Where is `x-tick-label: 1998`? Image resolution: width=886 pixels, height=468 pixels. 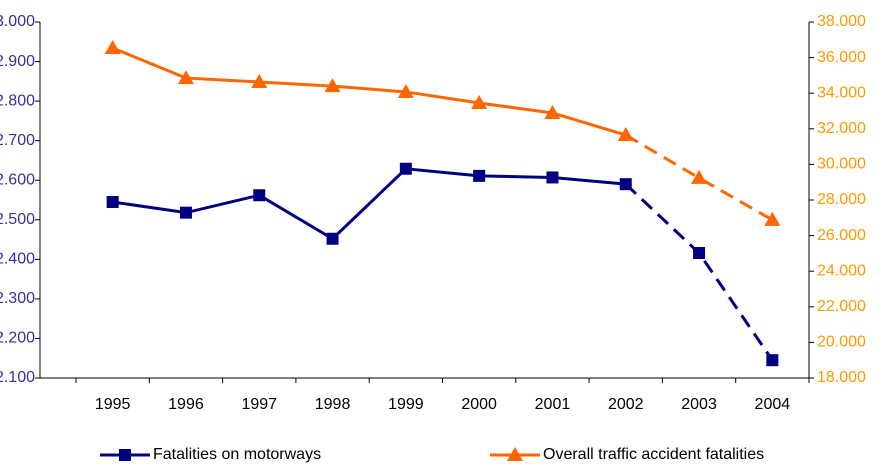 x-tick-label: 1998 is located at coordinates (333, 404).